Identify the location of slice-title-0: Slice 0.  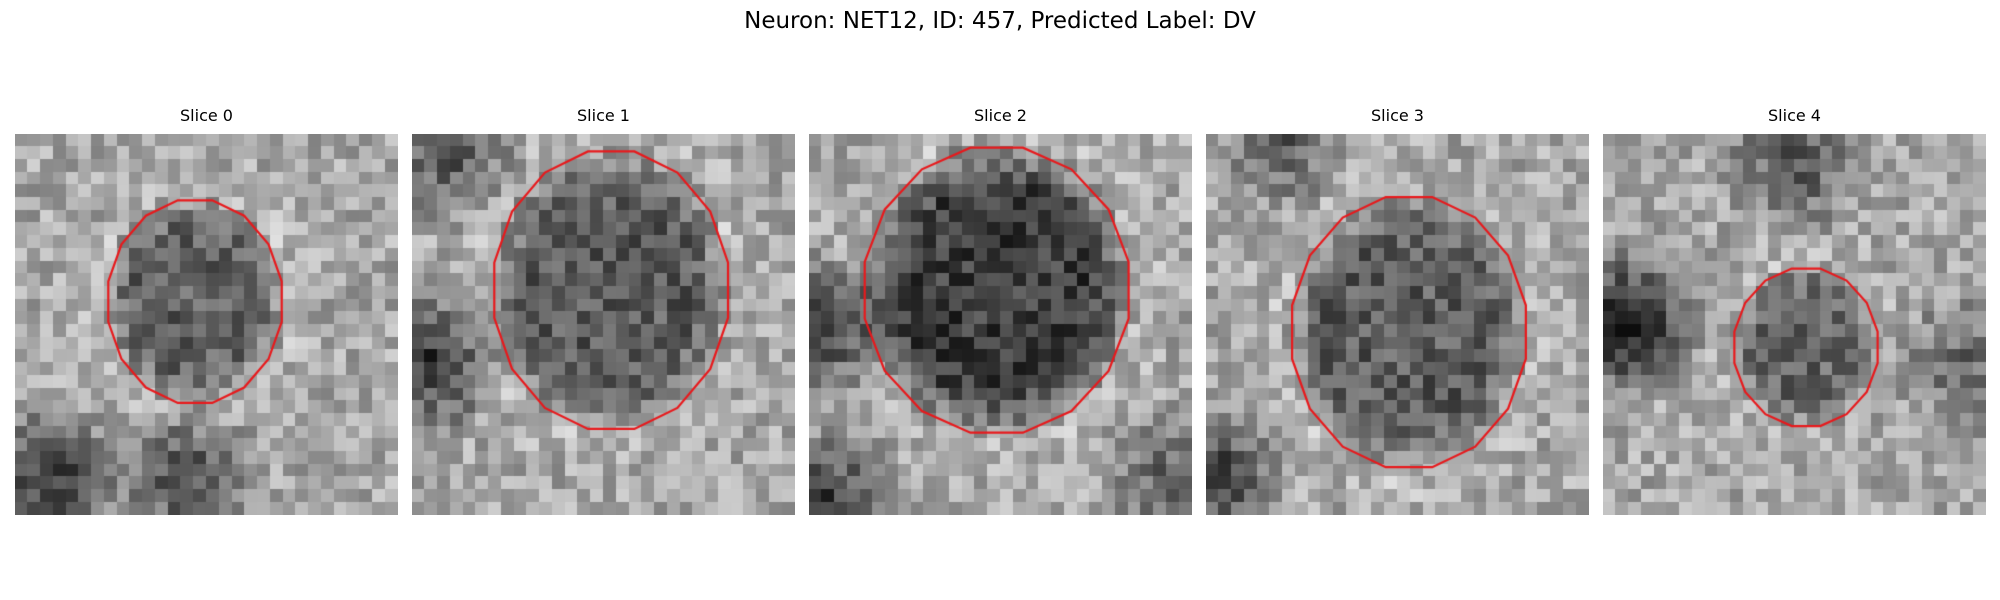
(206, 115).